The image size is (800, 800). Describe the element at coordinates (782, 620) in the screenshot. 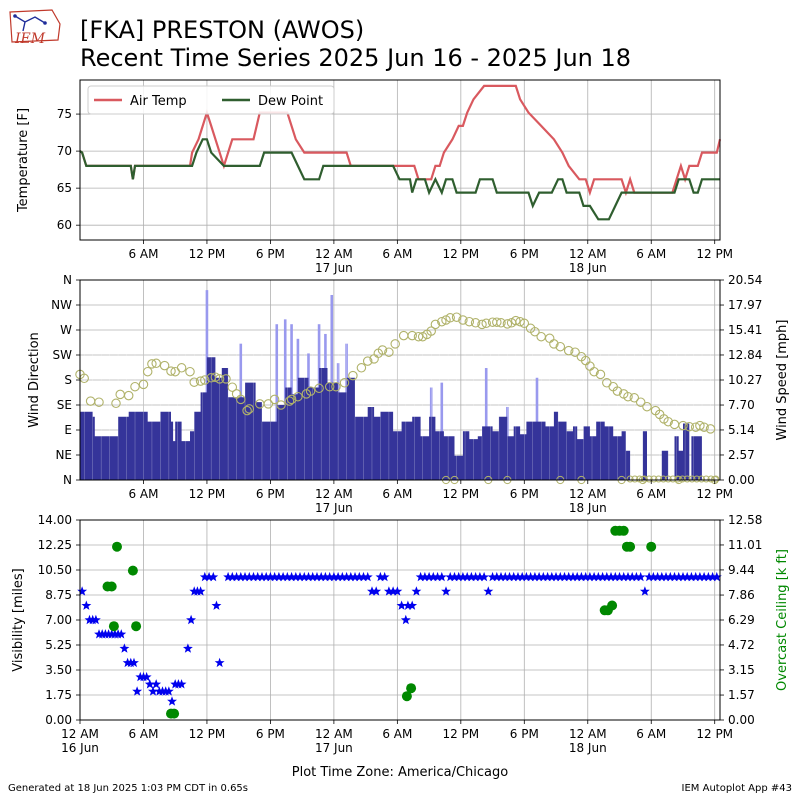

I see `ceiling-axis-label: Overcast Ceiling [k ft]` at that location.